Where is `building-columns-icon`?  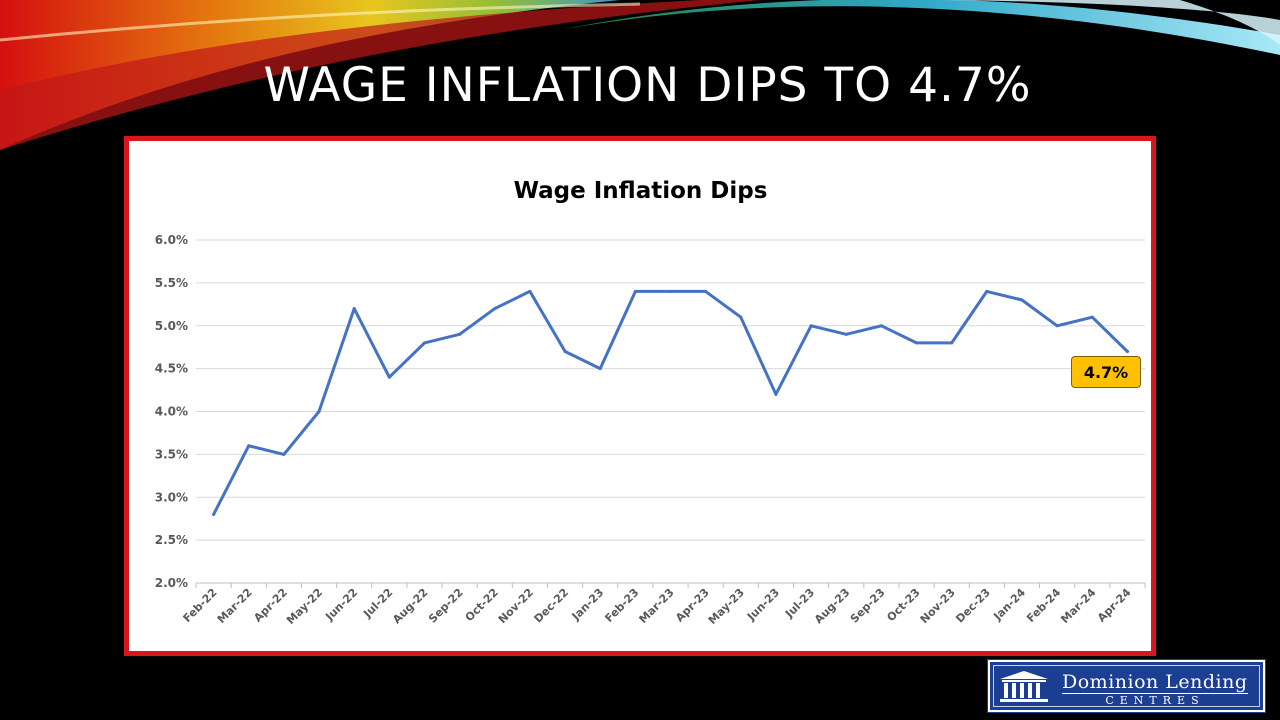
building-columns-icon is located at coordinates (1024, 686).